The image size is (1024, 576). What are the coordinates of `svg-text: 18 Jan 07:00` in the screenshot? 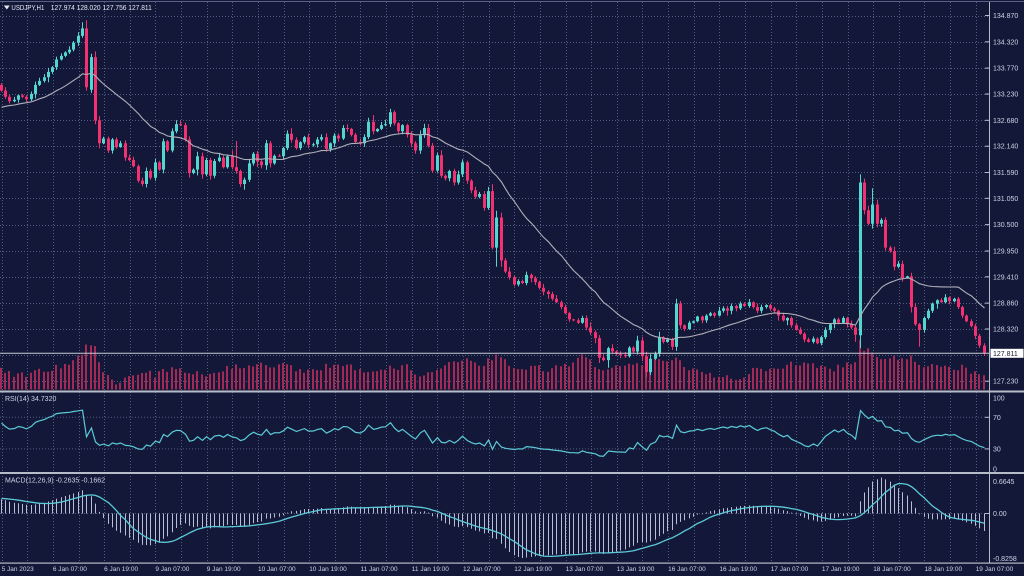 It's located at (892, 569).